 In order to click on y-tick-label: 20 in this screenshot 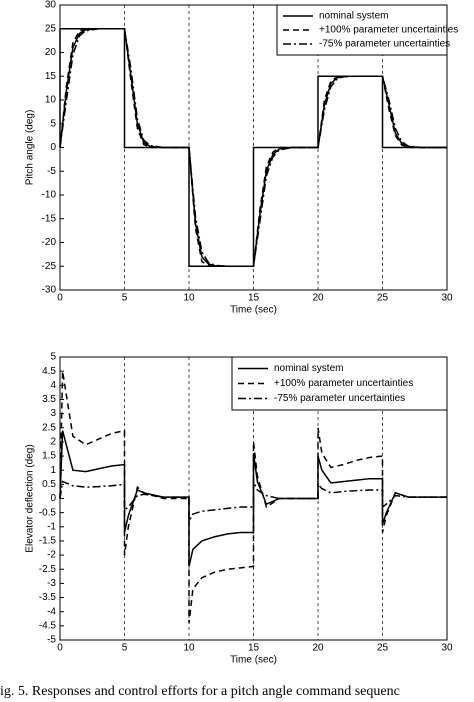, I will do `click(51, 52)`.